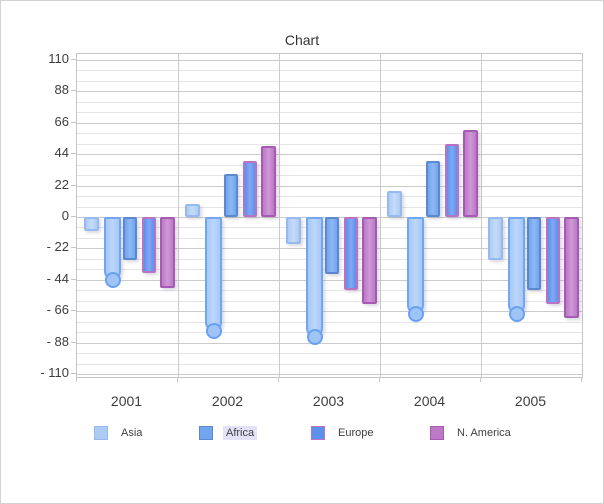  I want to click on chart-title: Chart, so click(302, 40).